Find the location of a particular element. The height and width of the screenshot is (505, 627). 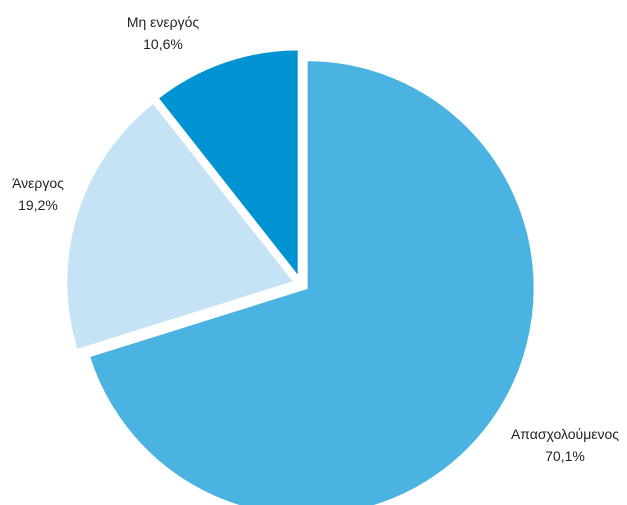

pie-slice-inactive is located at coordinates (228, 164).